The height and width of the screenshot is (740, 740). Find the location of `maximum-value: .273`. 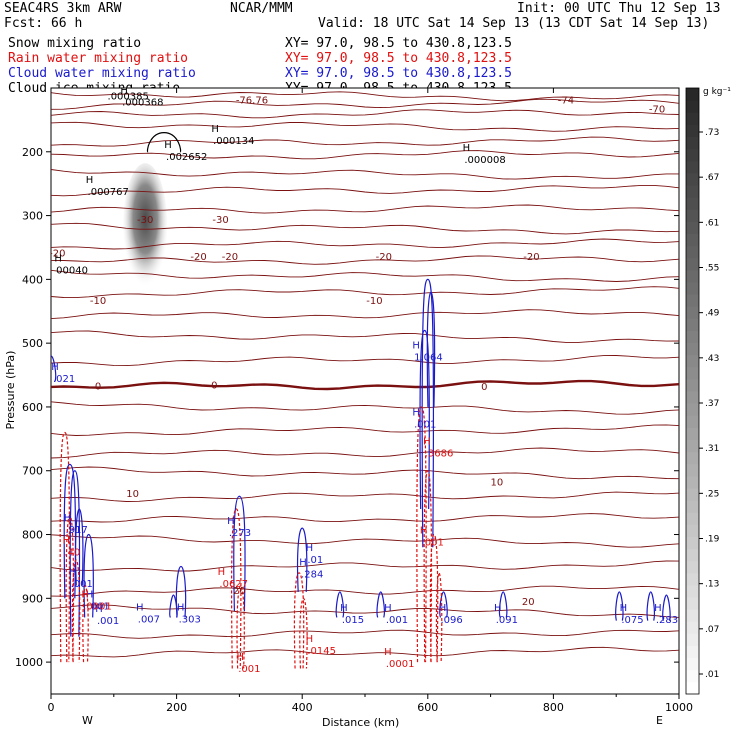

maximum-value: .273 is located at coordinates (240, 533).